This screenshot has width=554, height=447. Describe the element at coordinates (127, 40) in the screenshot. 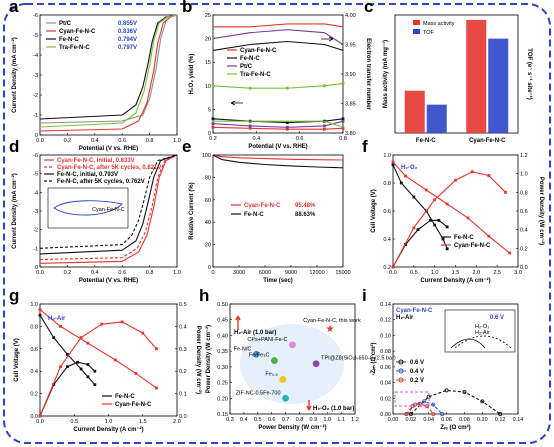

I see `legend-value: 0.794V` at that location.